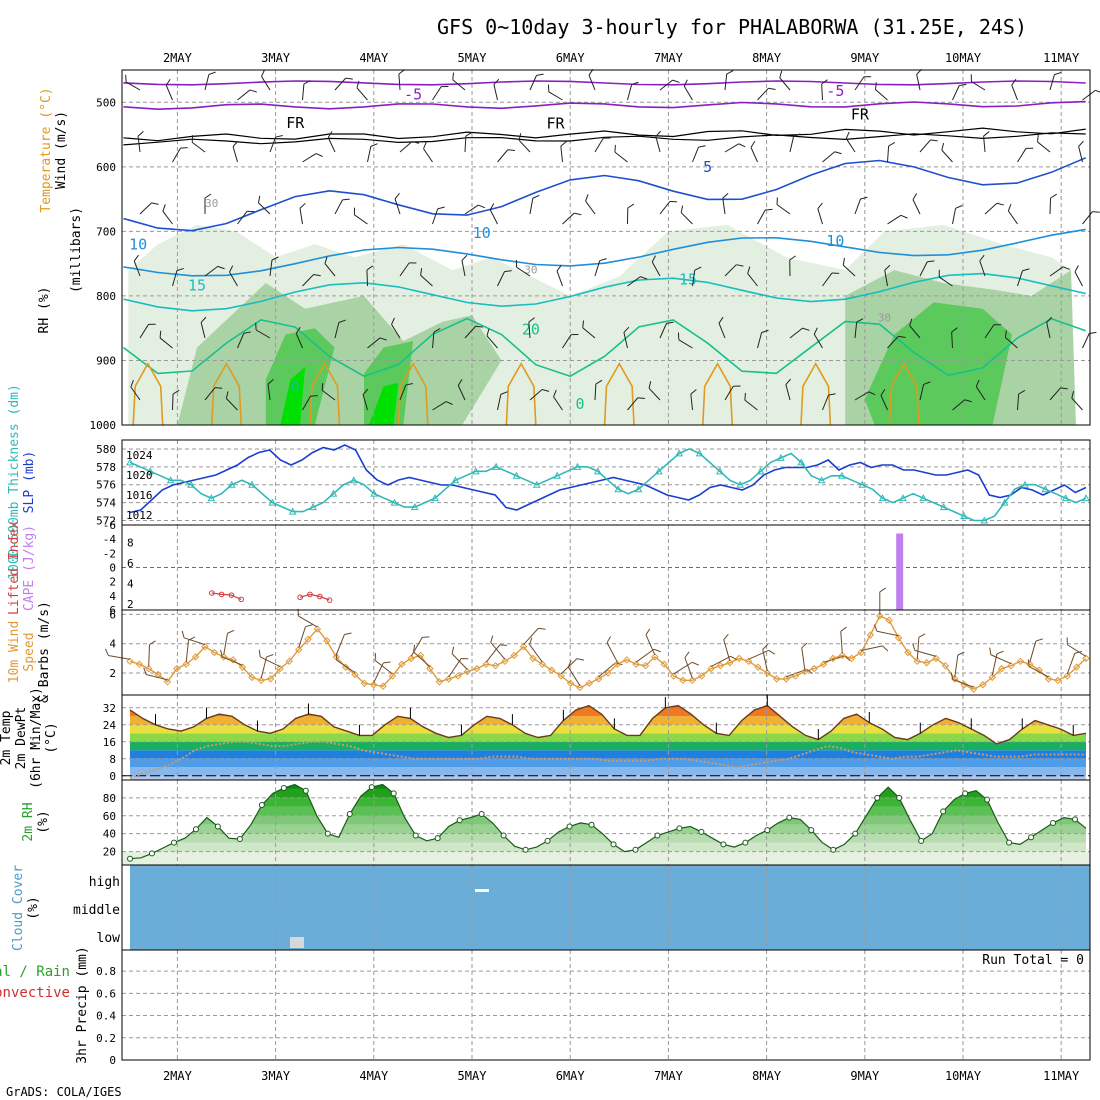  What do you see at coordinates (374, 1076) in the screenshot?
I see `date-label-bottom: 4MAY` at bounding box center [374, 1076].